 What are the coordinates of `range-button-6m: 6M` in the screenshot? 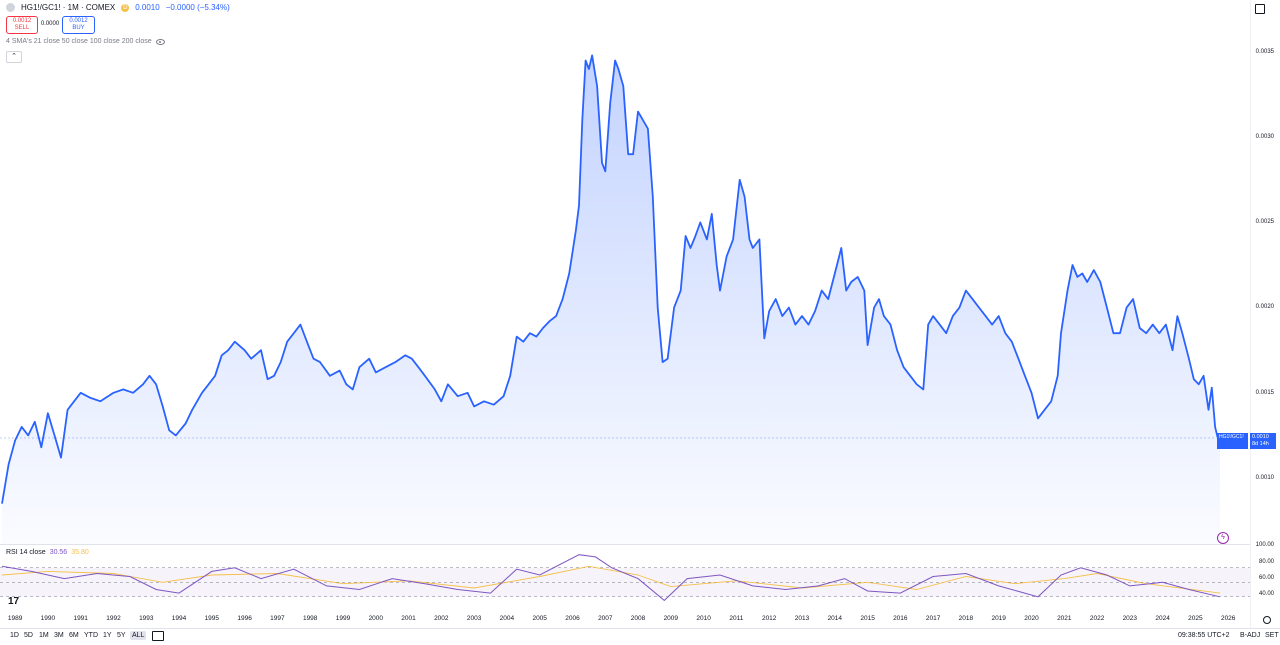 It's located at (74, 635).